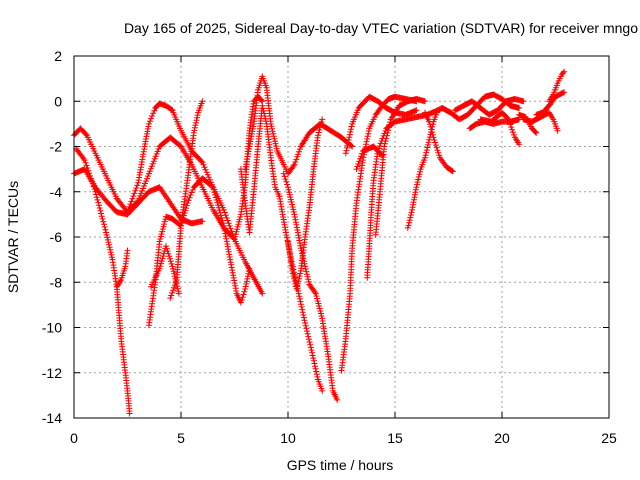  What do you see at coordinates (340, 465) in the screenshot?
I see `x-axis-label: GPS time / hours` at bounding box center [340, 465].